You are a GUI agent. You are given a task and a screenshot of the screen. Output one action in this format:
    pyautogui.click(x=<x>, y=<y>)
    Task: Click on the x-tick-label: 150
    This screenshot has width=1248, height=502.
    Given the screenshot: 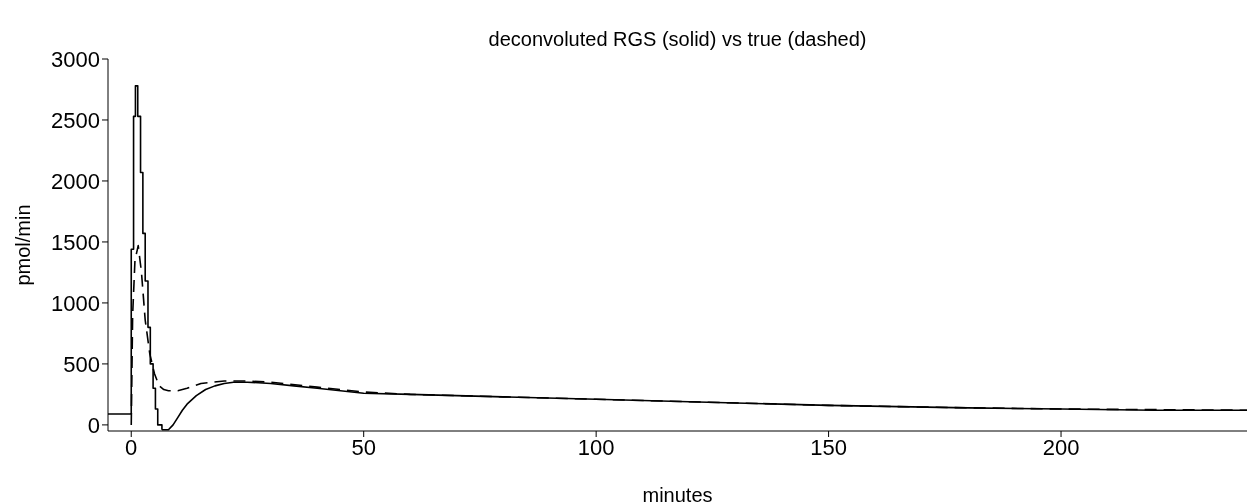 What is the action you would take?
    pyautogui.click(x=828, y=447)
    